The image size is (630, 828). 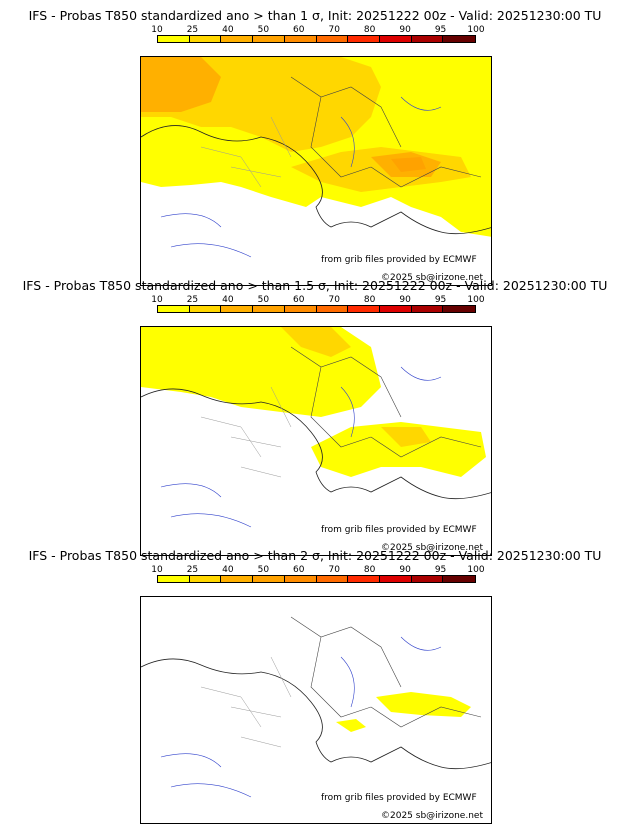 What do you see at coordinates (225, 236) in the screenshot?
I see `no-probability-area` at bounding box center [225, 236].